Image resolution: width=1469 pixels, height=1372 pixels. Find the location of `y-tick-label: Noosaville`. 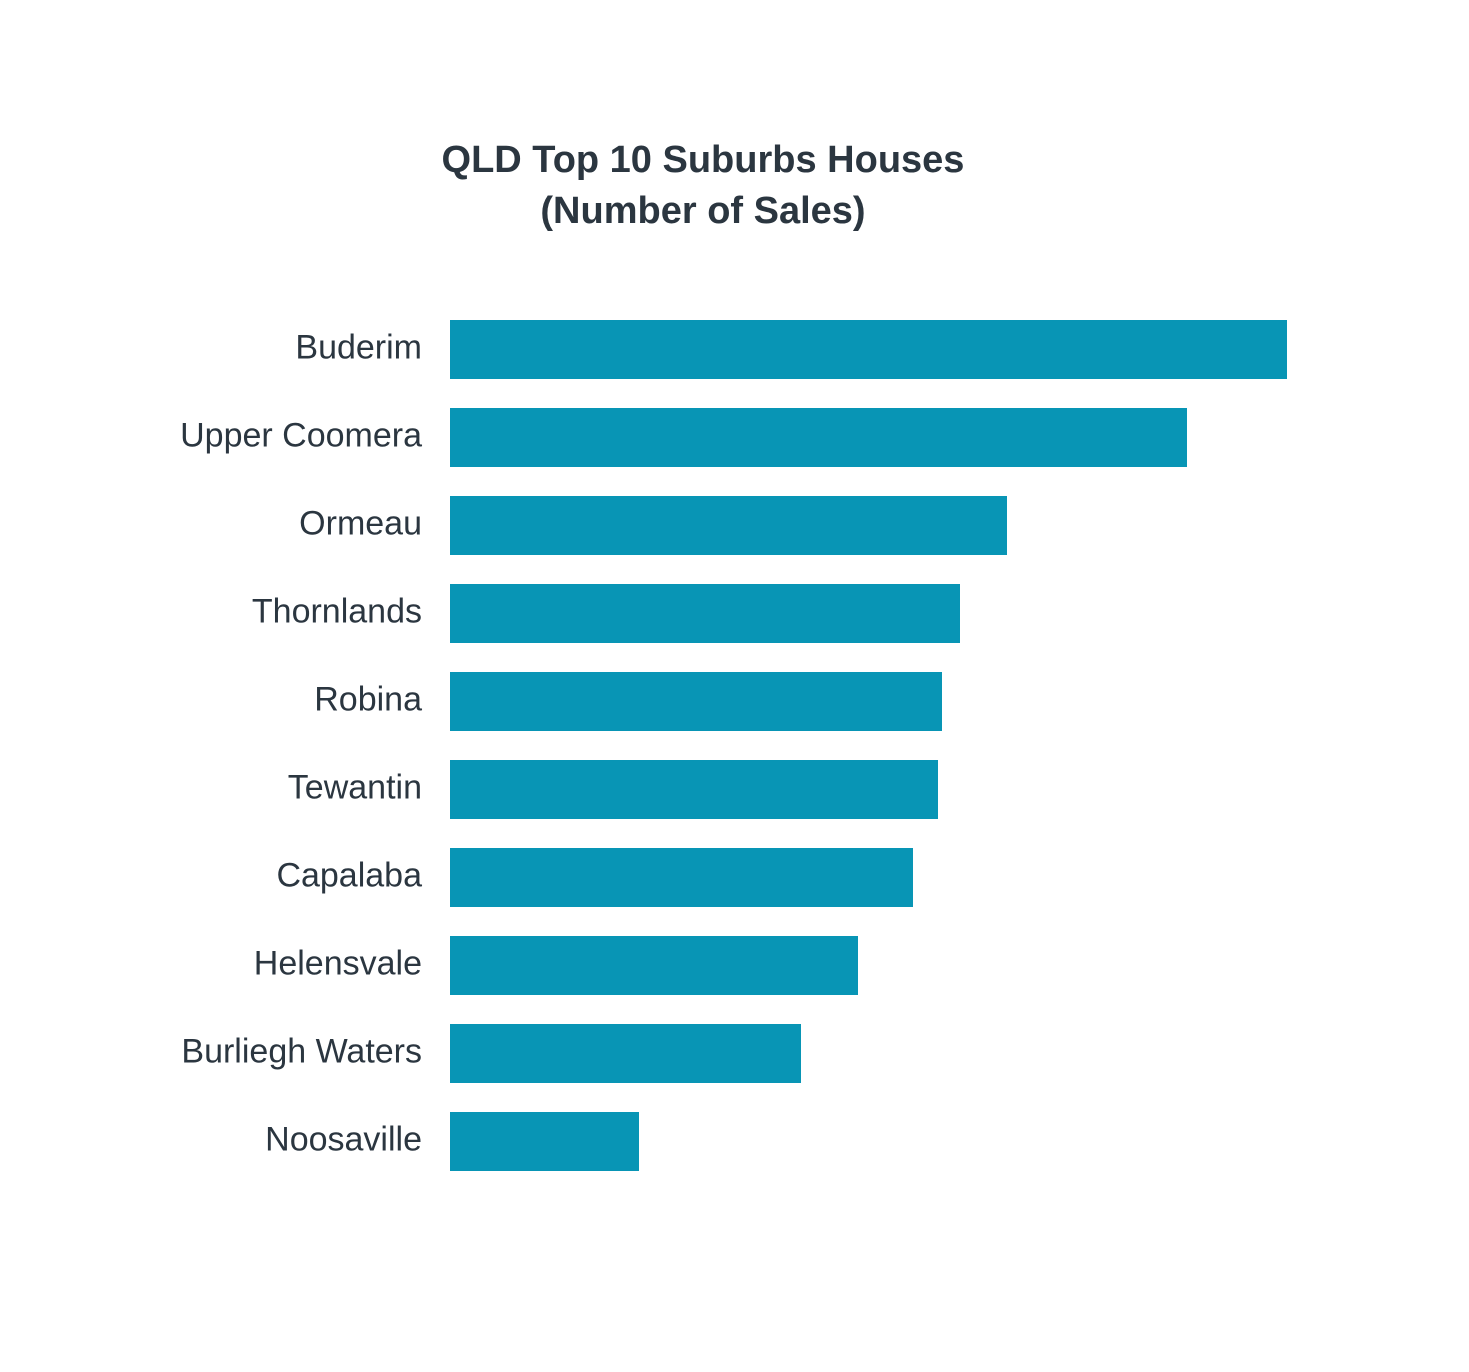

y-tick-label: Noosaville is located at coordinates (343, 1139).